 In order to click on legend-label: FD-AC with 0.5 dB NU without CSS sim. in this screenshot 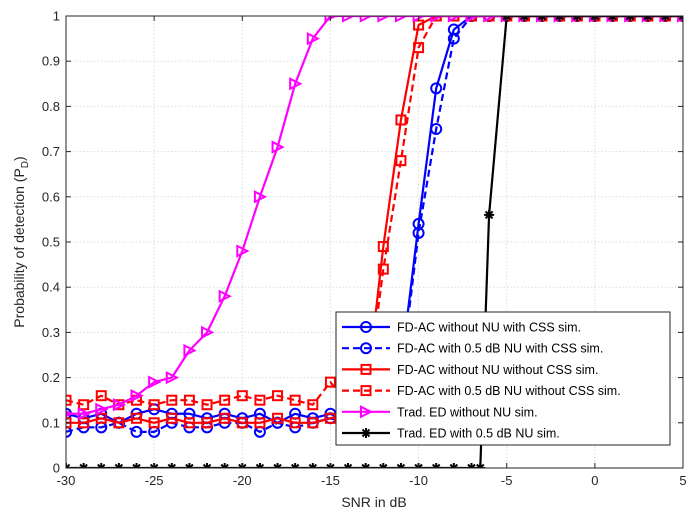, I will do `click(509, 391)`.